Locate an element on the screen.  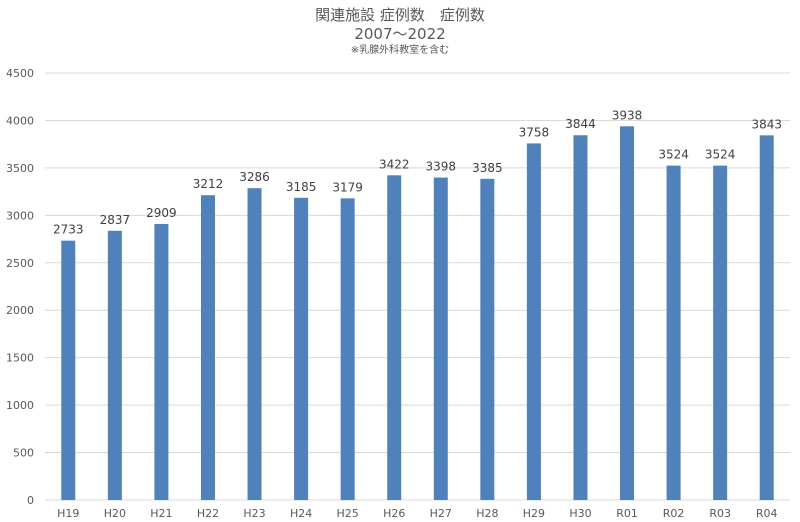
x-tick-label-H21: H21 is located at coordinates (161, 513).